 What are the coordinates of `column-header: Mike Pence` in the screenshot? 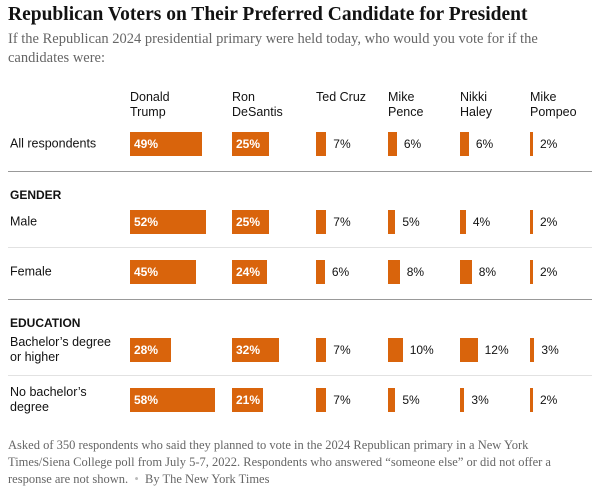 It's located at (406, 104).